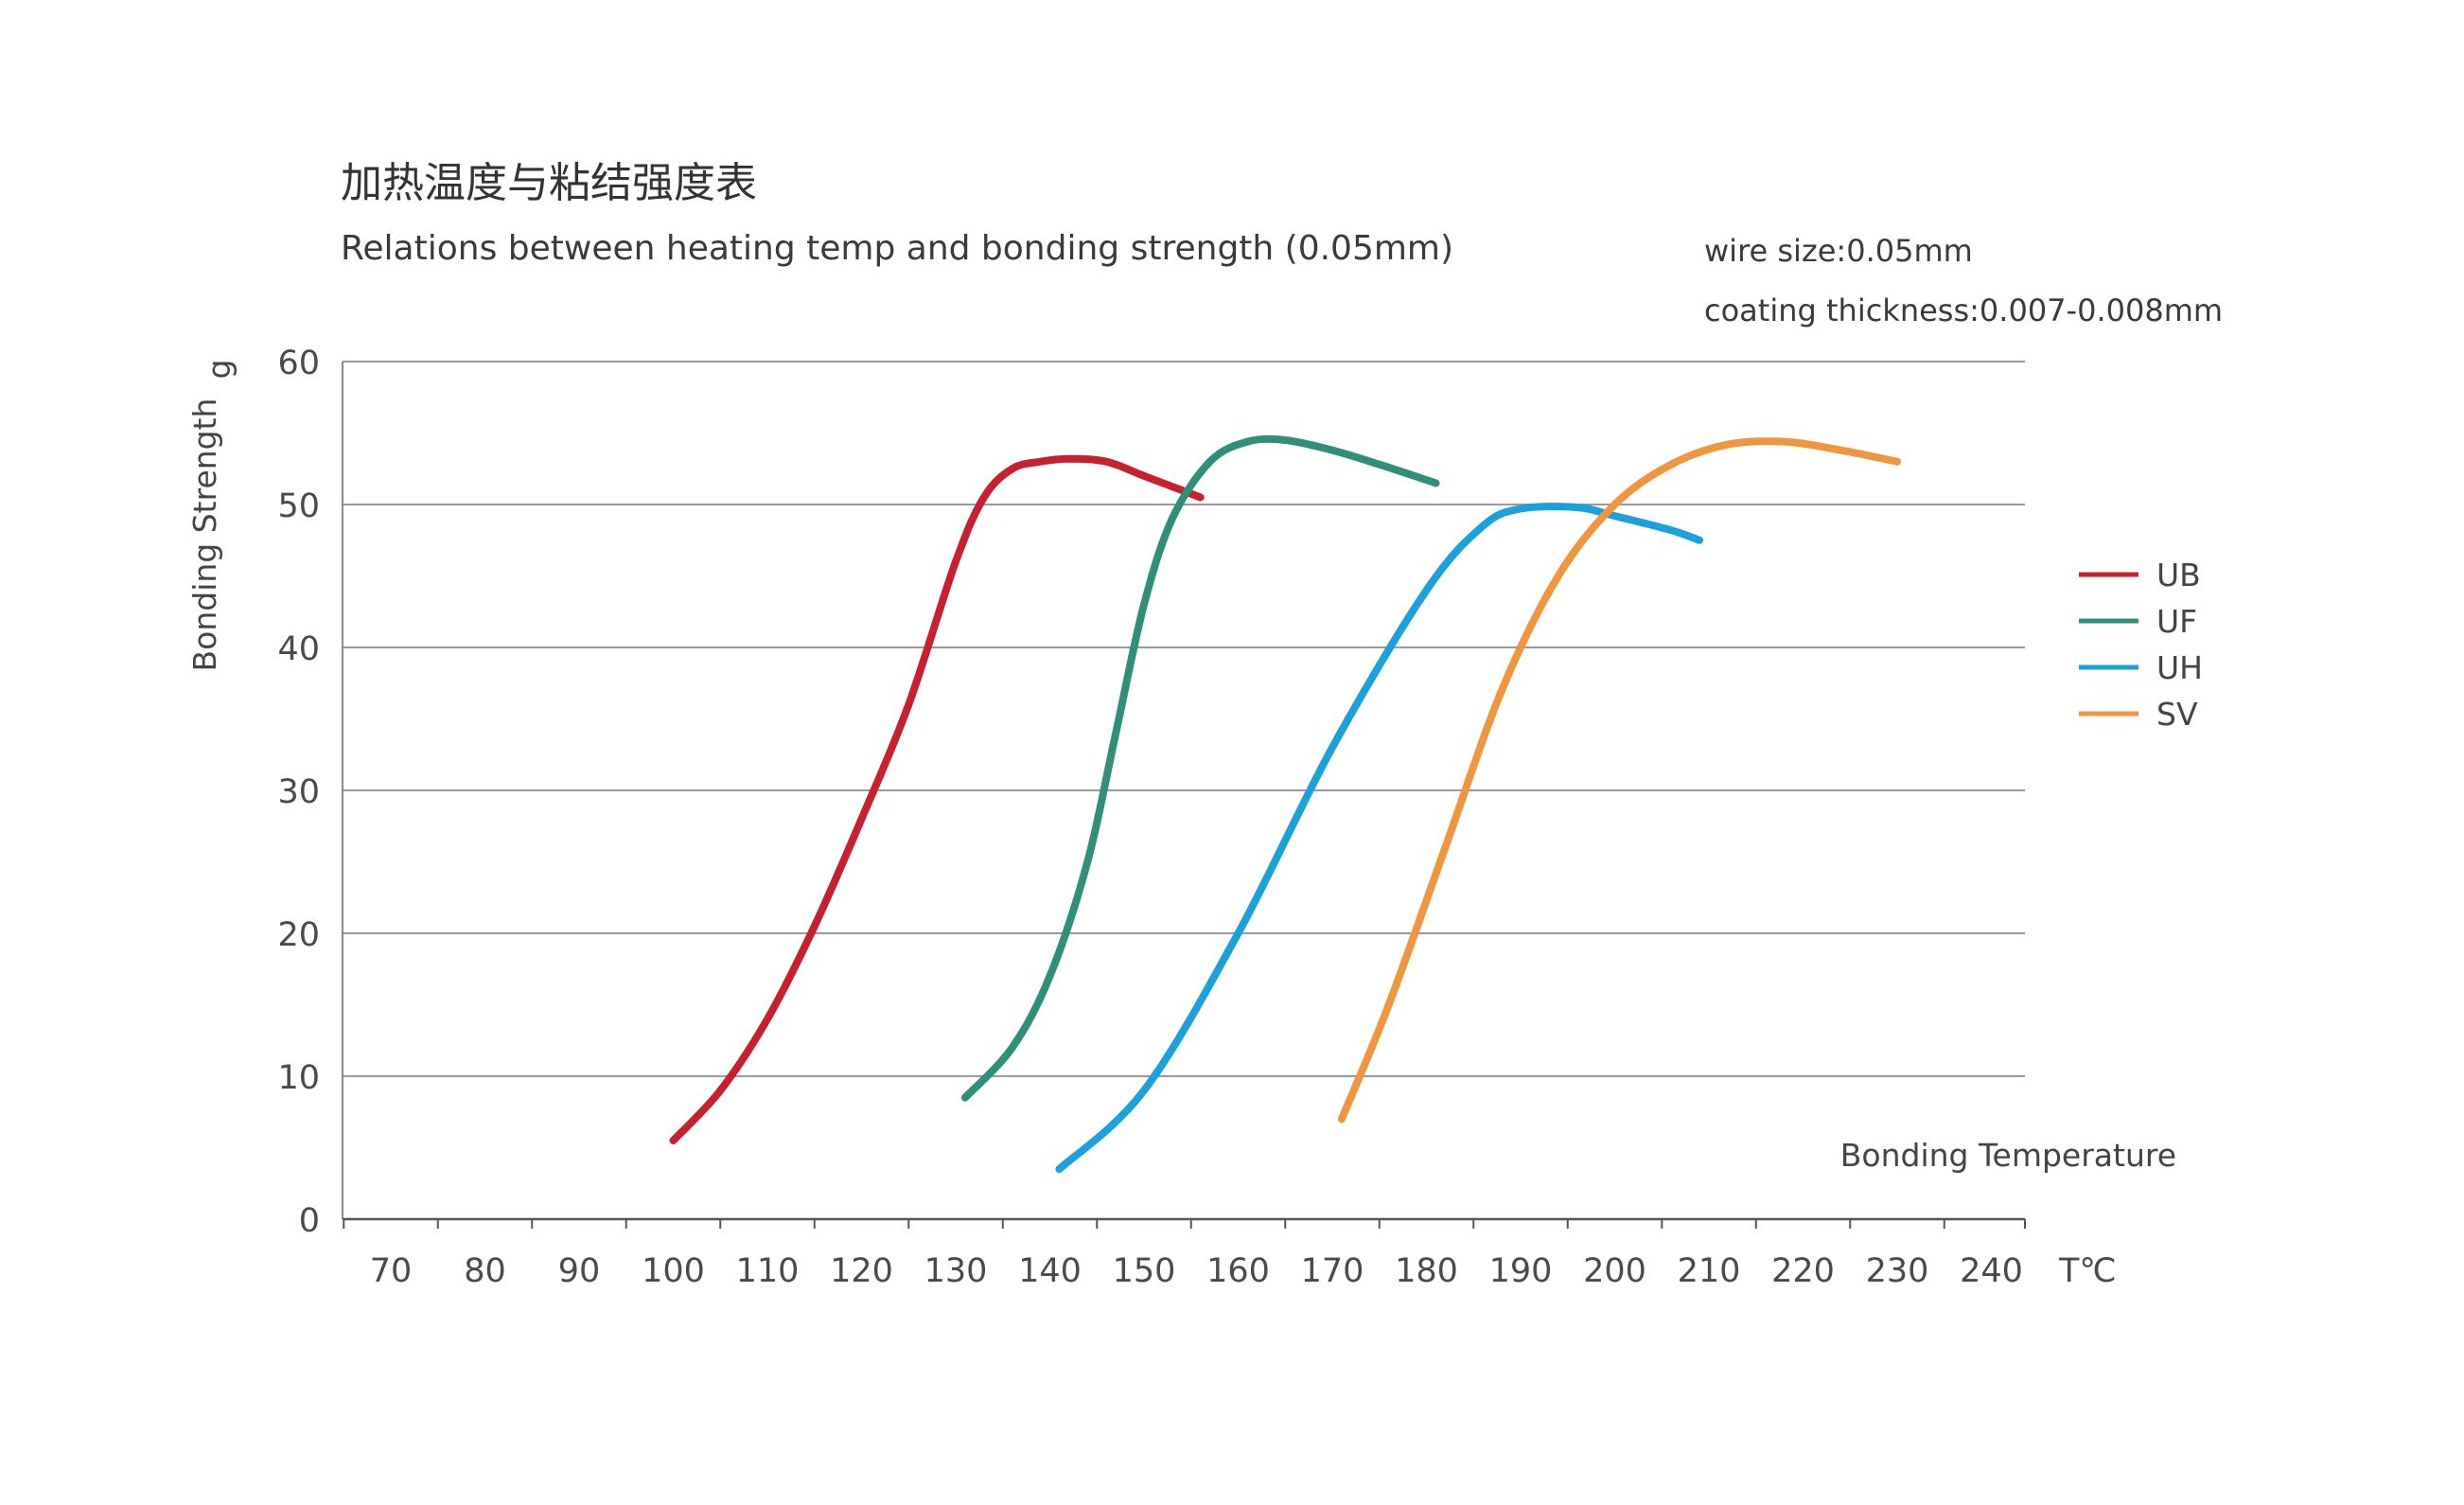 This screenshot has height=1505, width=2464. I want to click on x-tick-label-240: 240, so click(1991, 1271).